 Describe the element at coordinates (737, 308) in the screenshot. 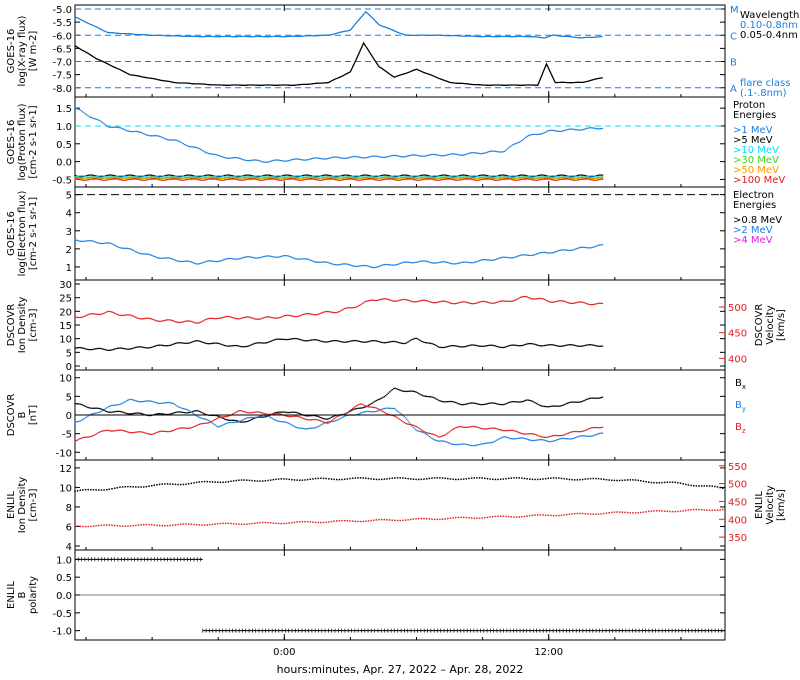

I see `y2-tick-label: 500` at that location.